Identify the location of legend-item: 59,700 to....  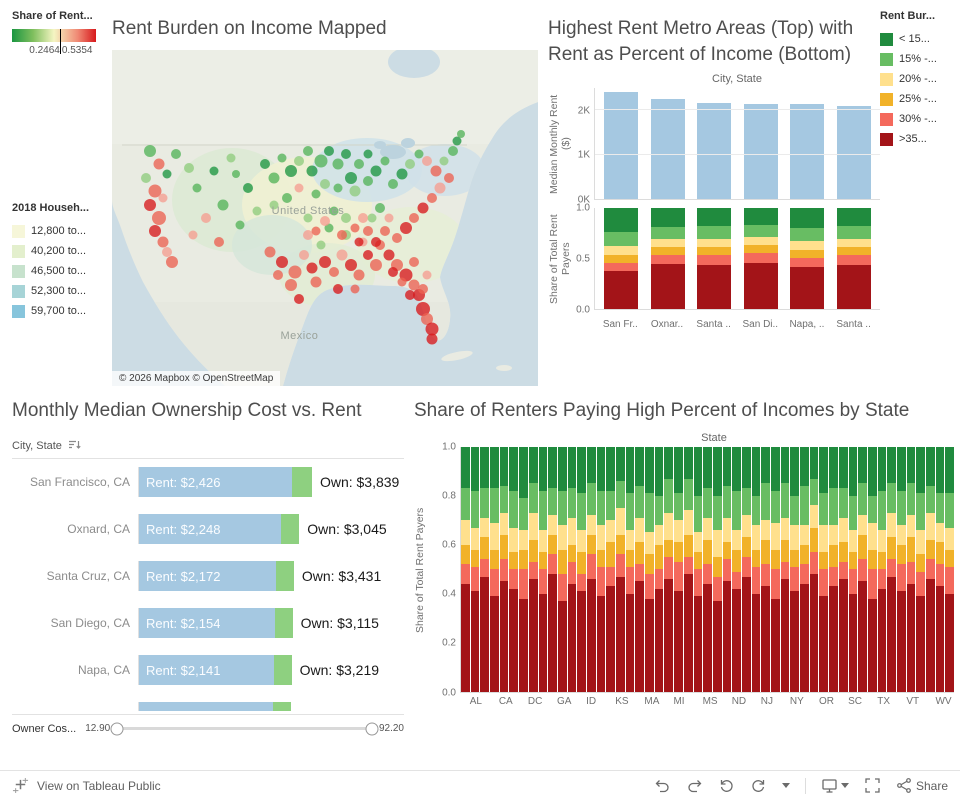
(50, 311).